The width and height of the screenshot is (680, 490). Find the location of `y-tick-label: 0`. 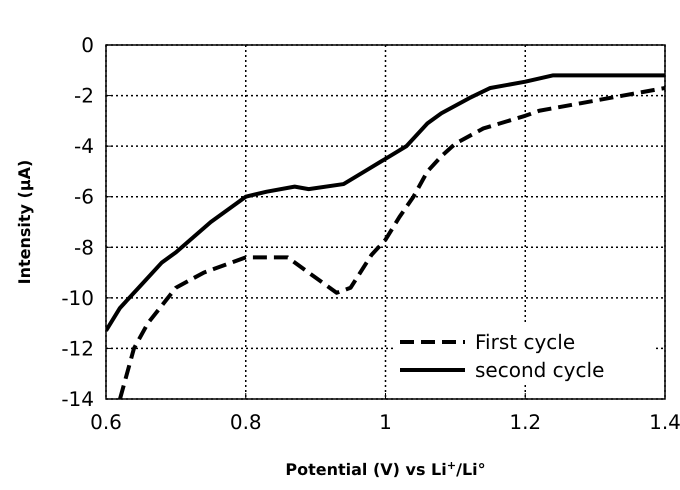

y-tick-label: 0 is located at coordinates (87, 45).